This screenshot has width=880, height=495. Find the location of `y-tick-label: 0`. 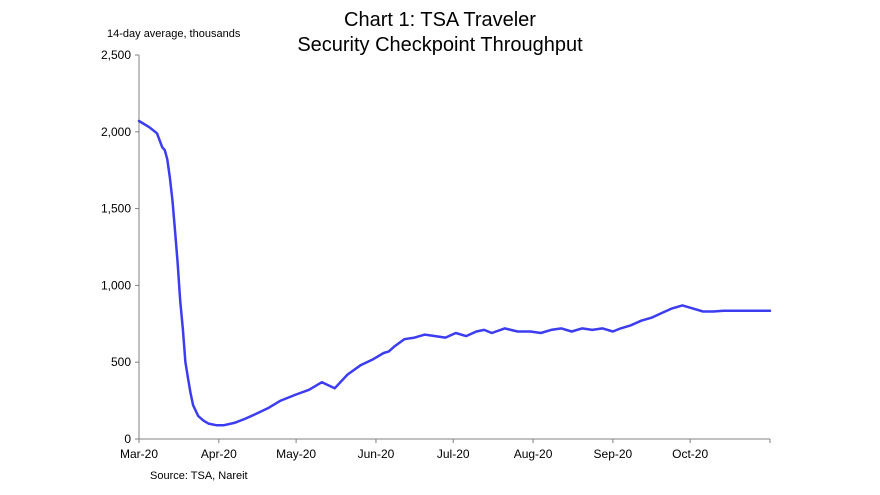

y-tick-label: 0 is located at coordinates (127, 439).